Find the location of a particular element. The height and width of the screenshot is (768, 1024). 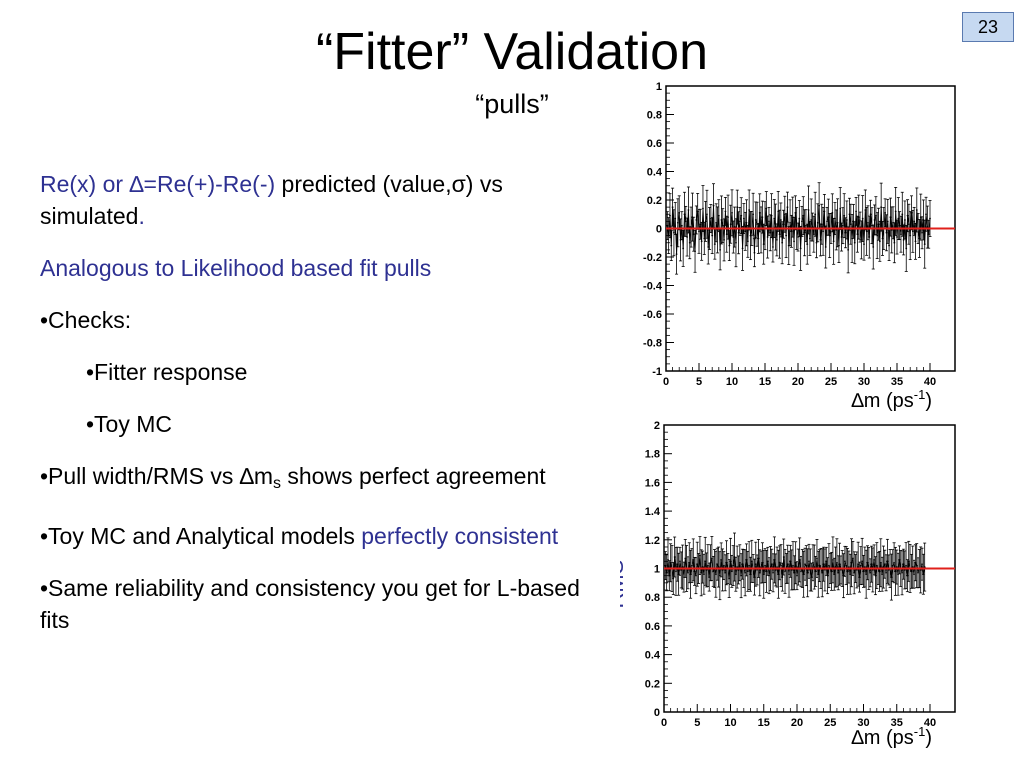

x-tick-label: 10 is located at coordinates (732, 382).